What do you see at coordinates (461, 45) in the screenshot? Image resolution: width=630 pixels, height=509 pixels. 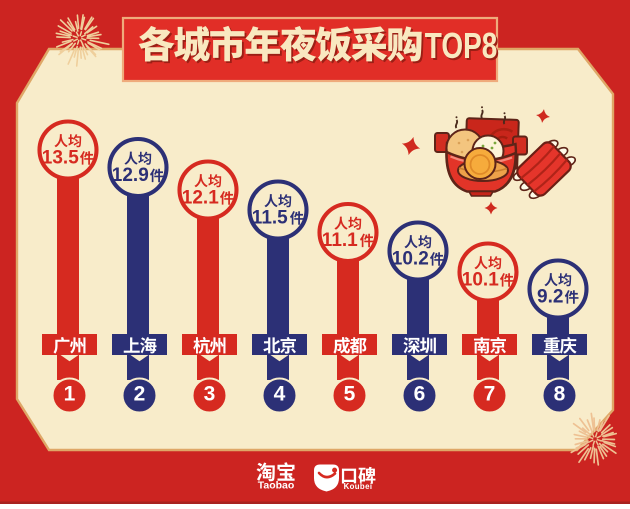 I see `svg-text: TOP8` at bounding box center [461, 45].